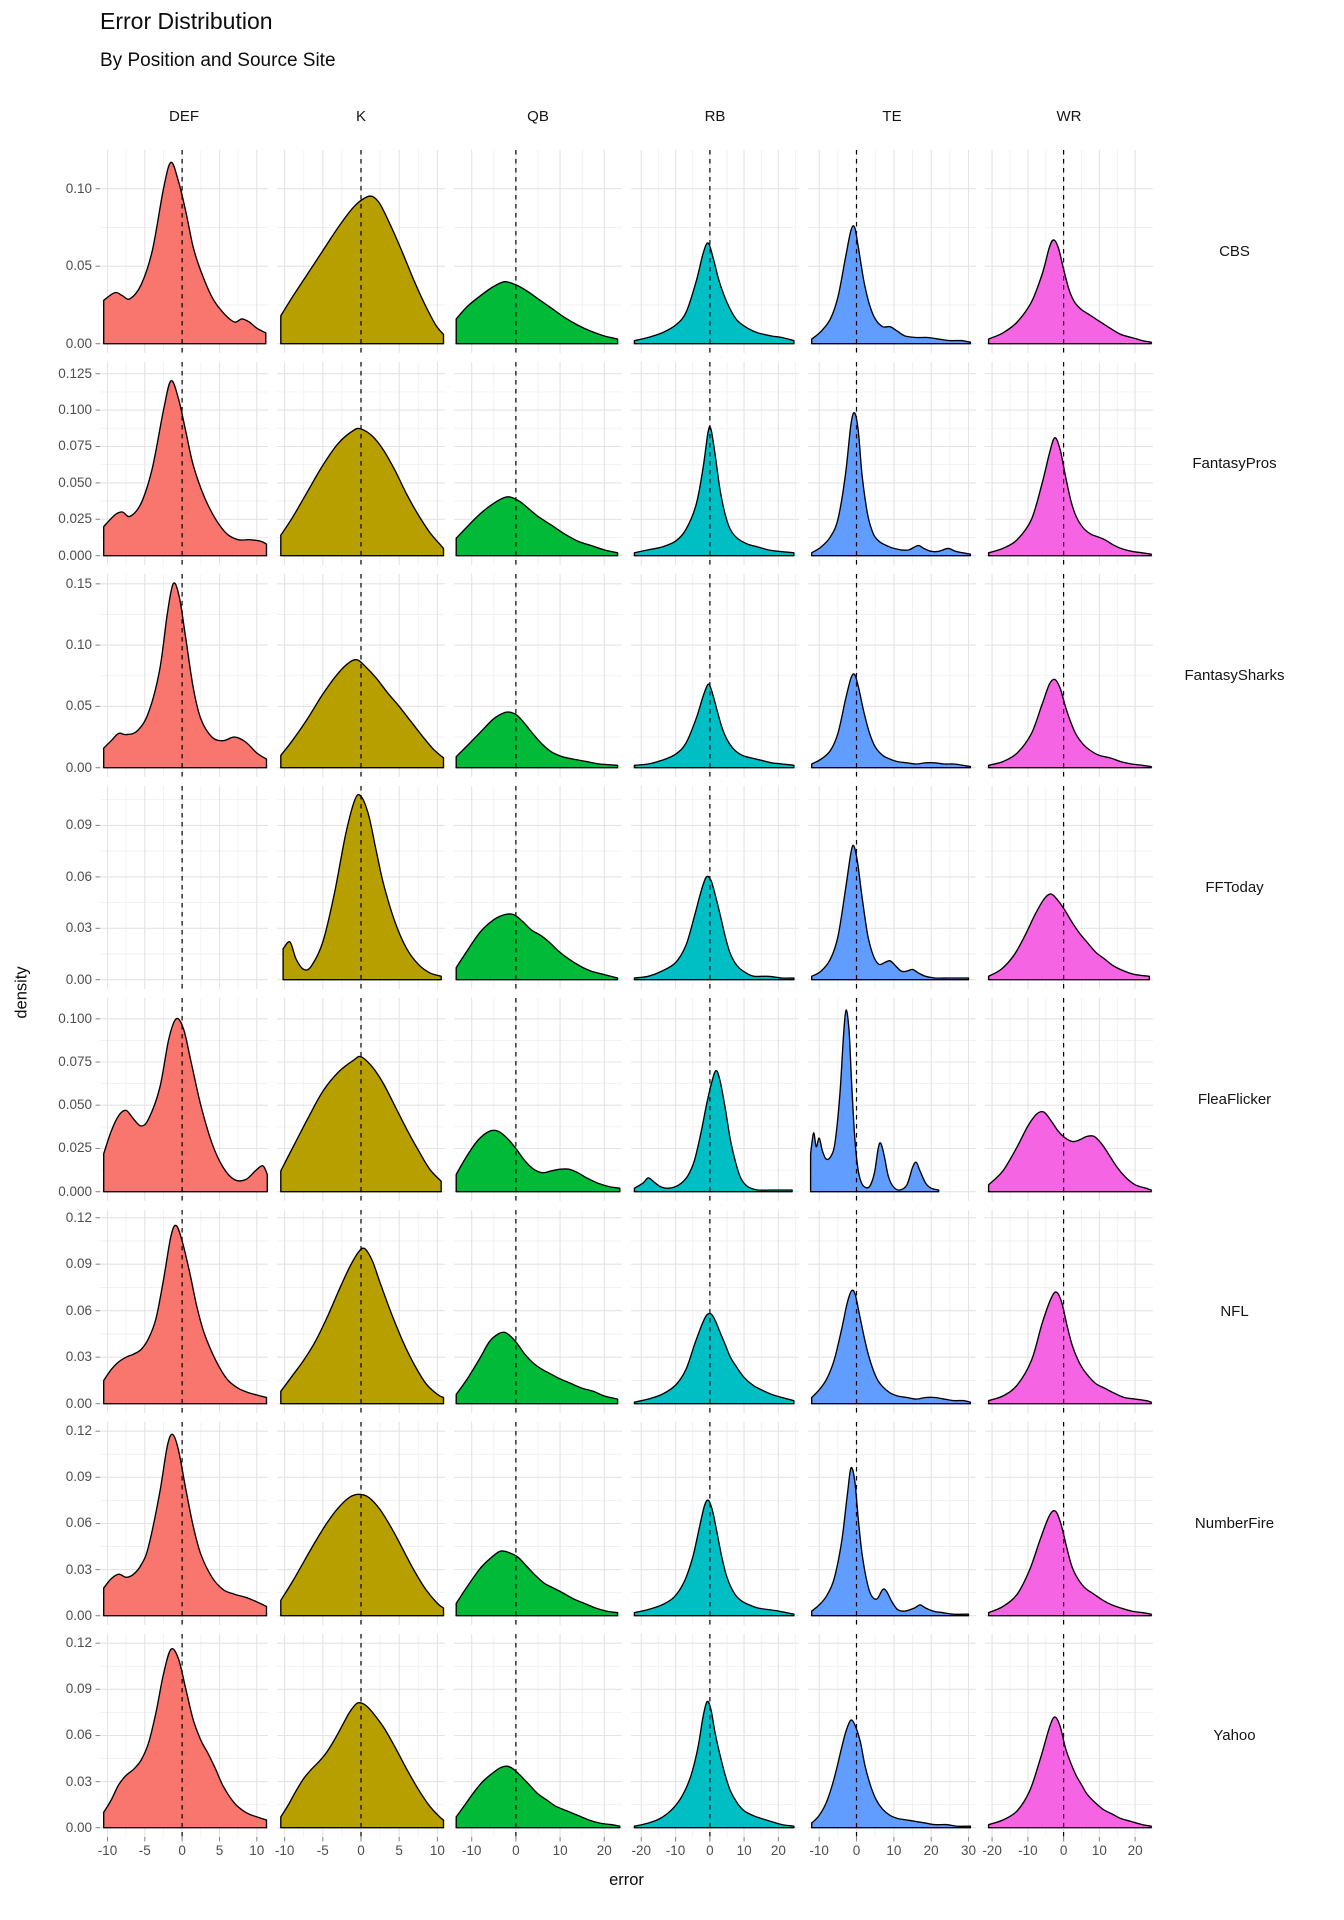  I want to click on row-strip-CBS: CBS, so click(1234, 251).